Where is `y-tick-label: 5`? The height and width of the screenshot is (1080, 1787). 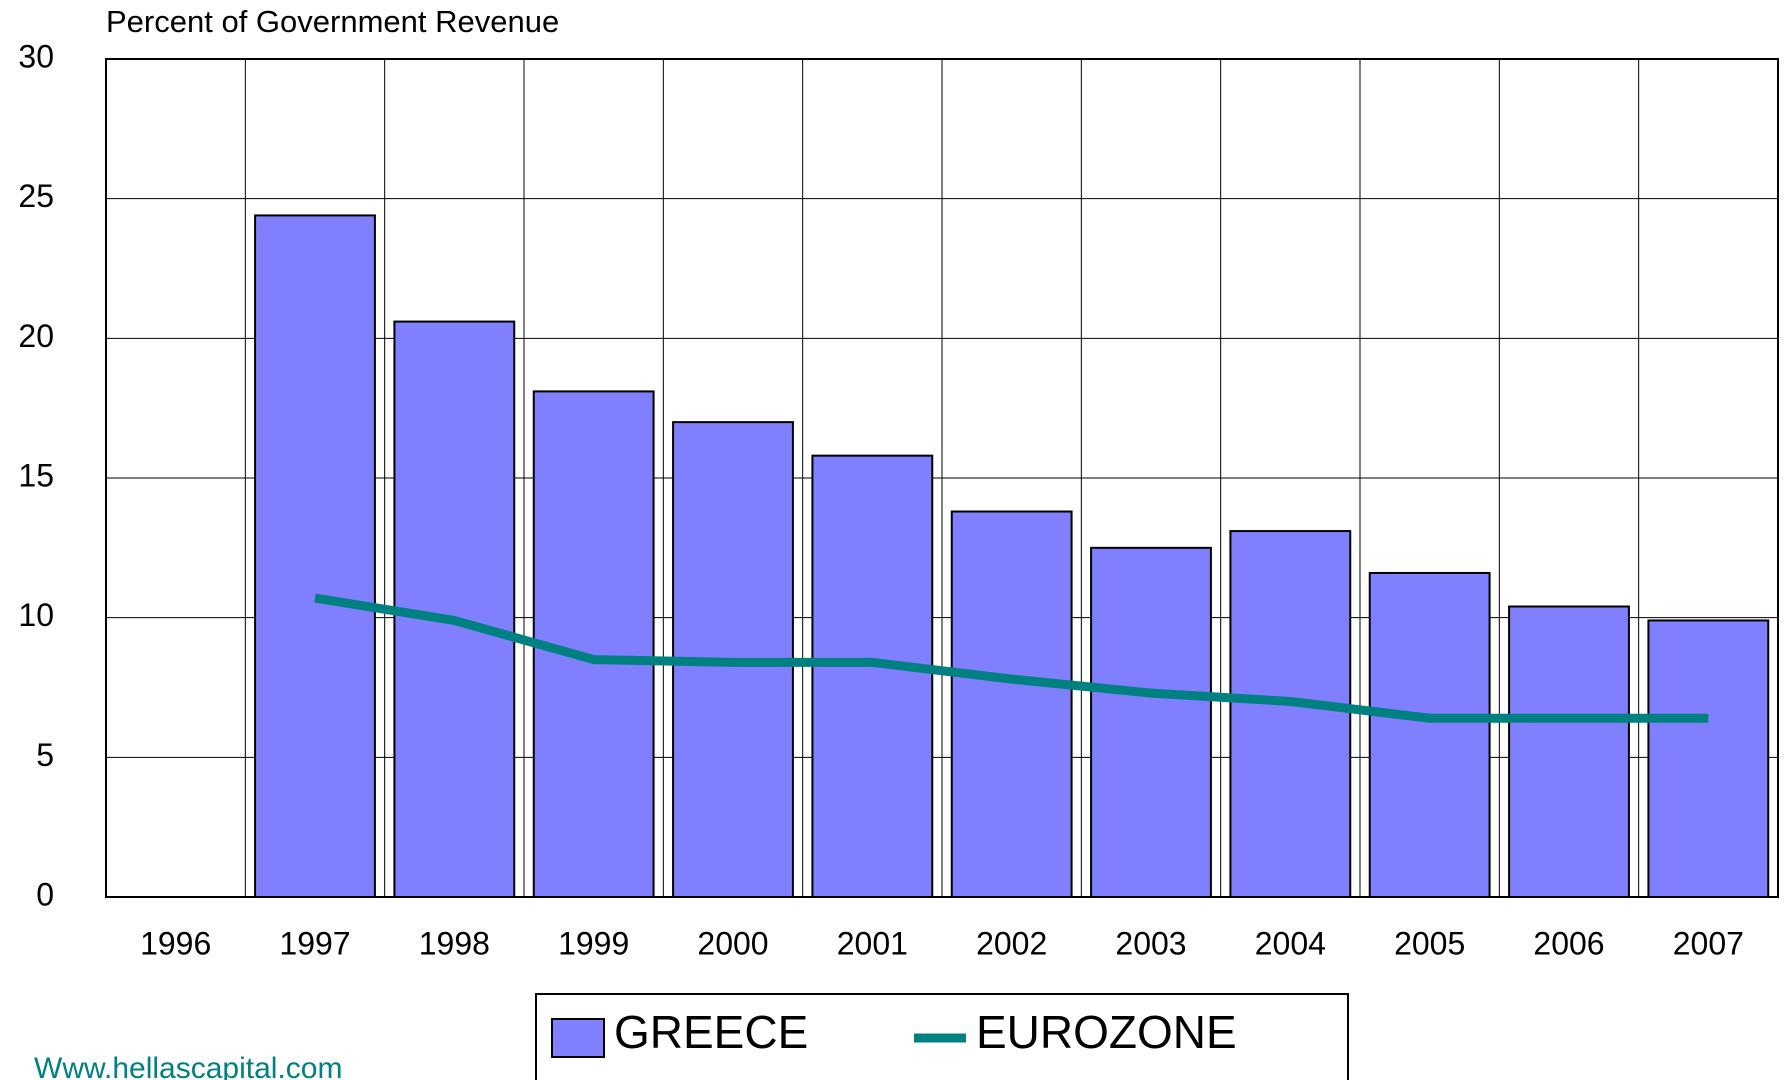 y-tick-label: 5 is located at coordinates (45, 755).